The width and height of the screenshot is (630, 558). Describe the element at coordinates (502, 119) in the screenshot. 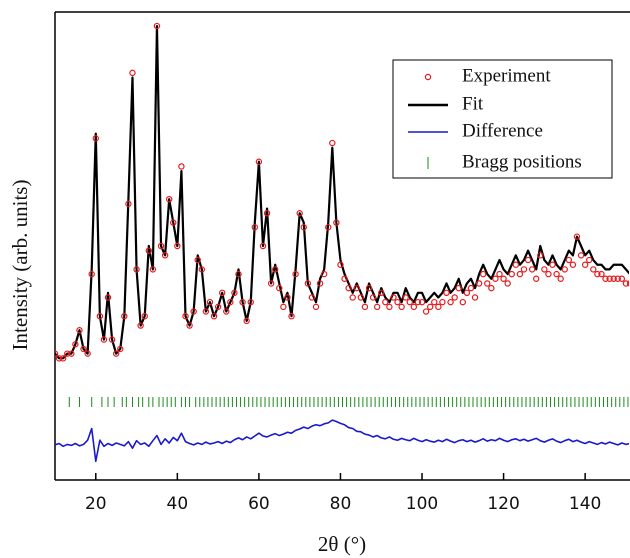

I see `legend: Experiment Fit Difference Bragg positions` at that location.